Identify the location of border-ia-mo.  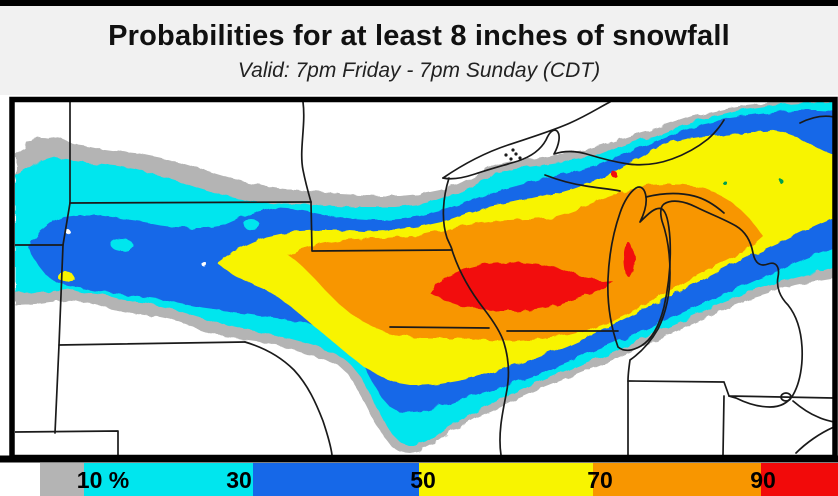
(439, 327).